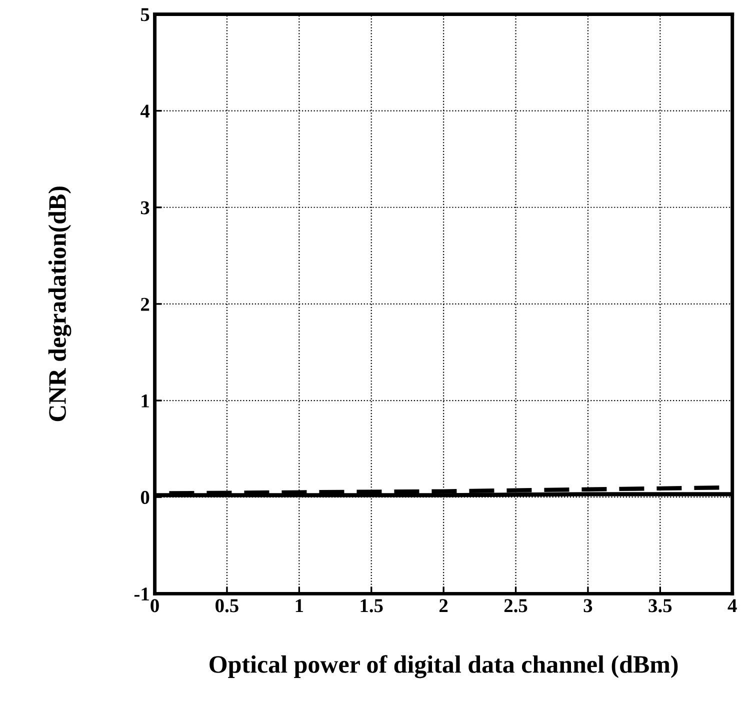  I want to click on y-tick-label: 3, so click(145, 207).